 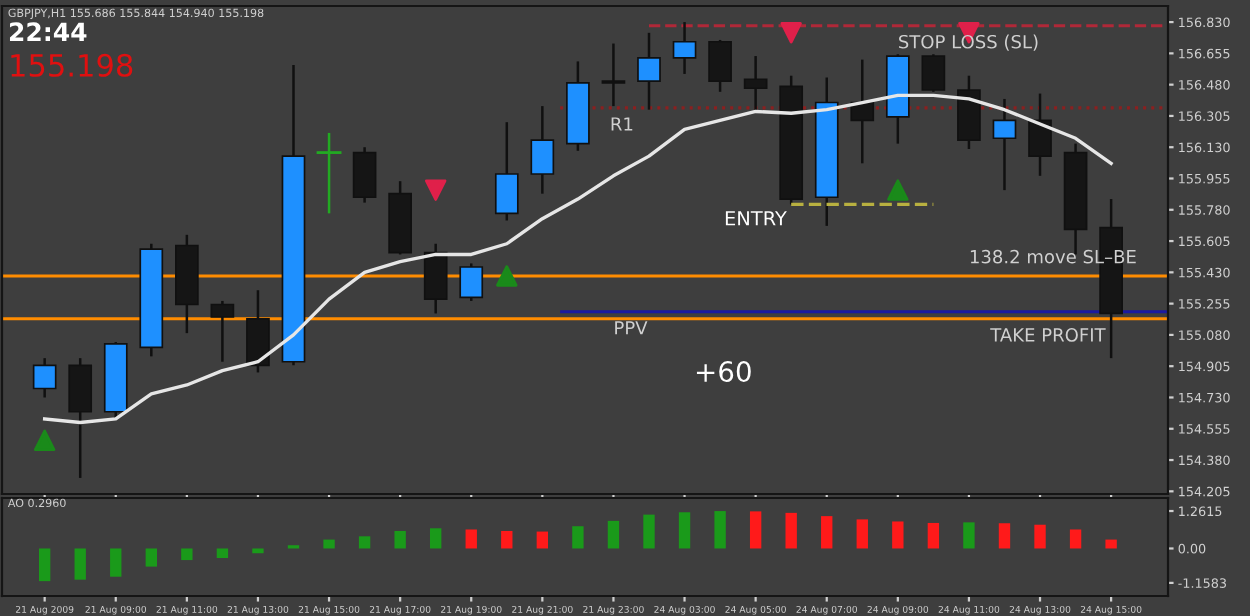 What do you see at coordinates (756, 218) in the screenshot?
I see `annotation: ENTRY` at bounding box center [756, 218].